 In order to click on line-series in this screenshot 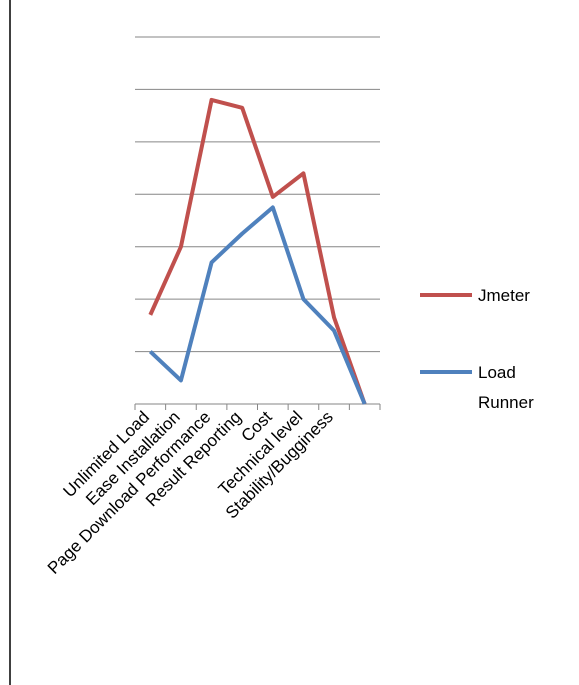, I will do `click(257, 305)`.